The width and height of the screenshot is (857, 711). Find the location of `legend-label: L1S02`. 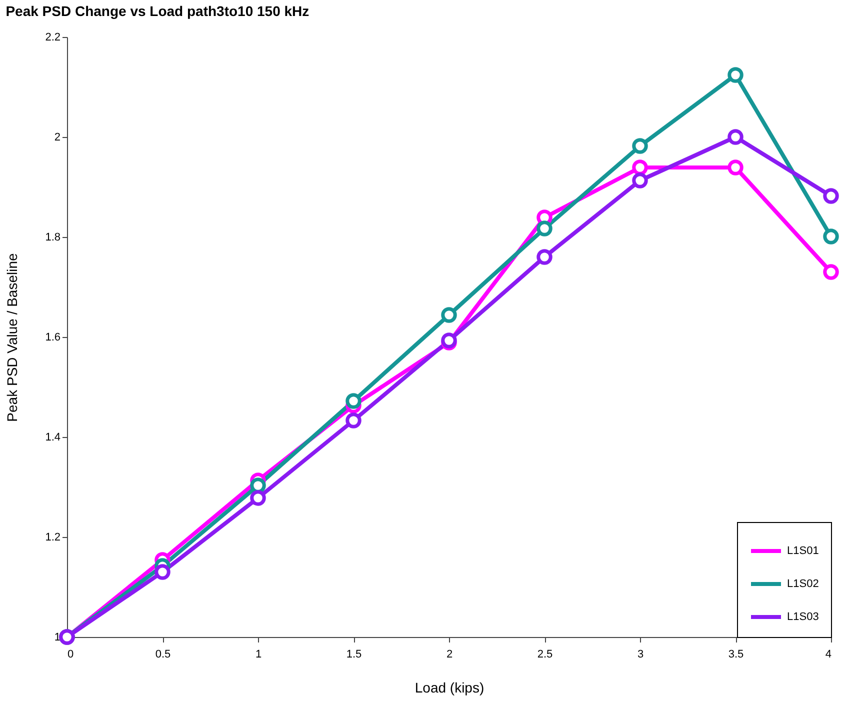

legend-label: L1S02 is located at coordinates (803, 584).